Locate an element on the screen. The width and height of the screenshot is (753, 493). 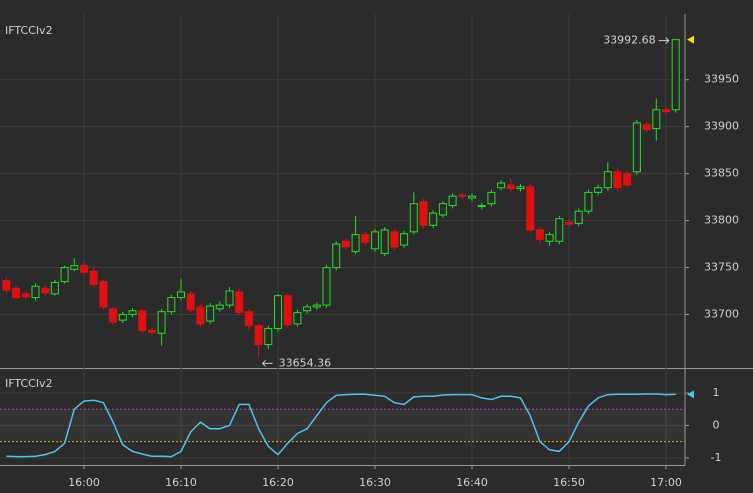
last-value-marker is located at coordinates (690, 394).